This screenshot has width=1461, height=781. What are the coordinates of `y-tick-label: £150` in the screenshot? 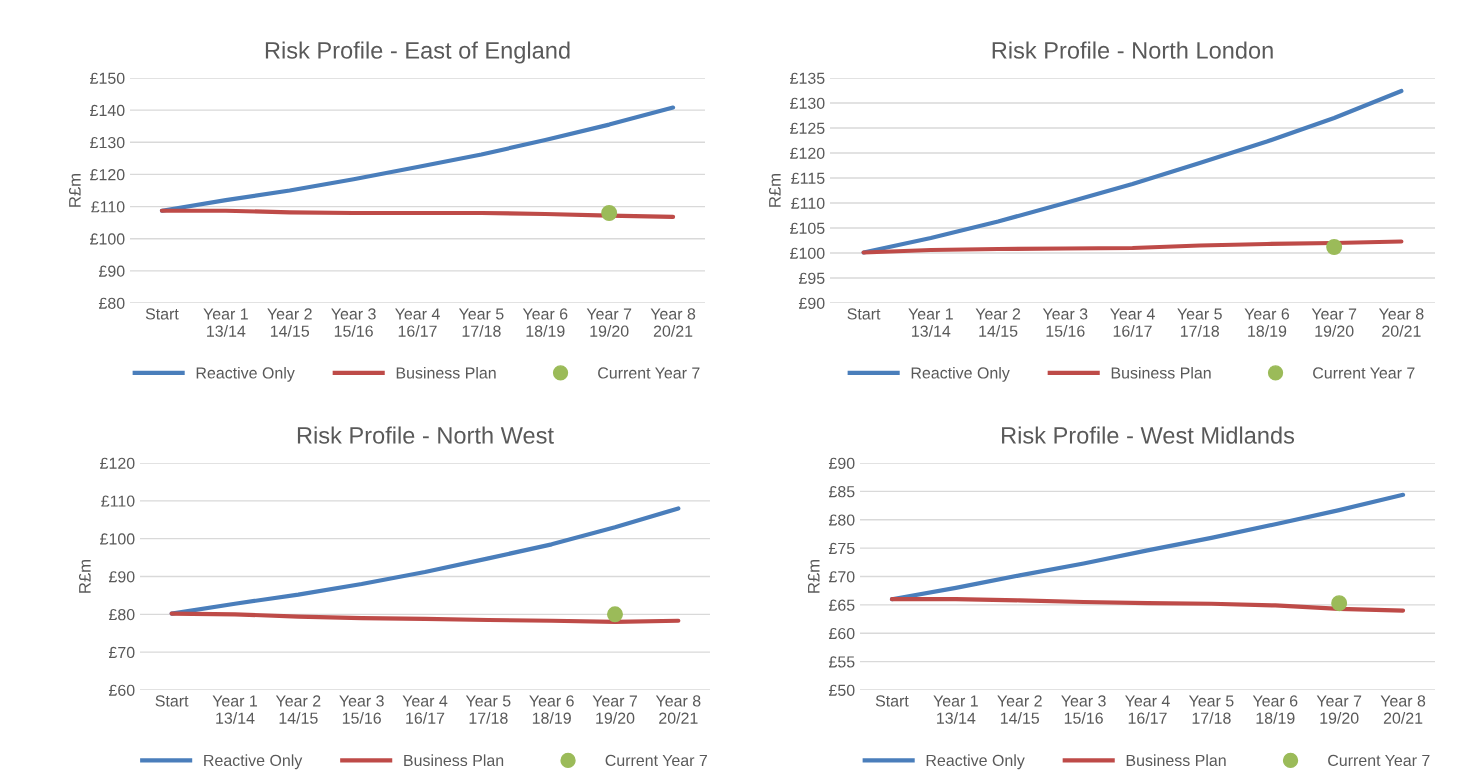 It's located at (107, 78).